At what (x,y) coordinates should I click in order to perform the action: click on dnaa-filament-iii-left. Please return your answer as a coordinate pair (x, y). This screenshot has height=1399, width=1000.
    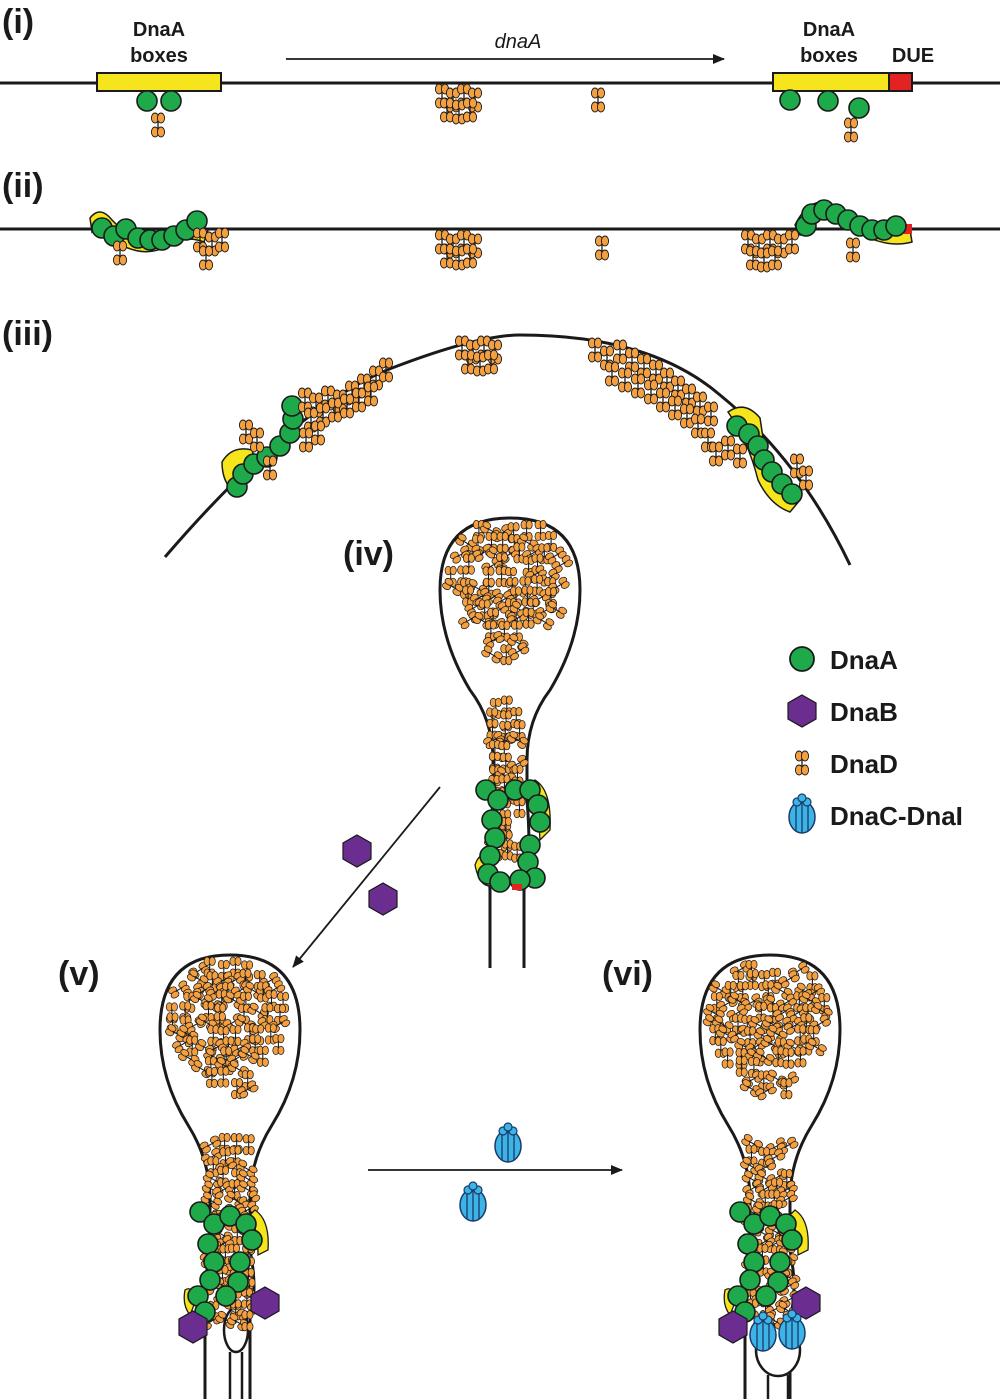
    Looking at the image, I should click on (265, 446).